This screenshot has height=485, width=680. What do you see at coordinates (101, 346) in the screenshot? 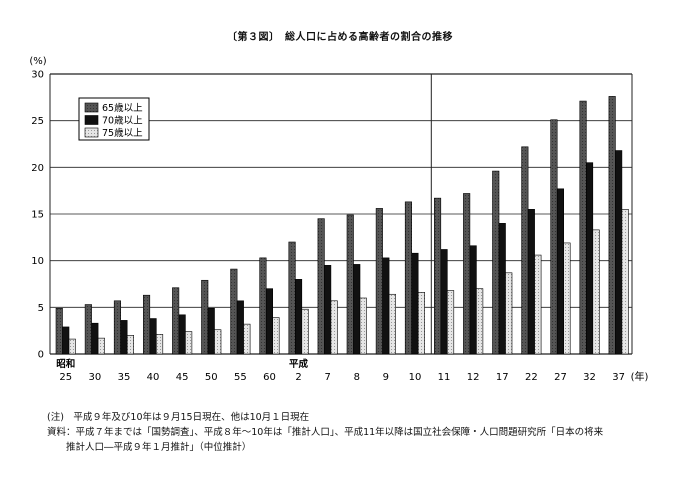
I see `bar-30-75歳以上` at bounding box center [101, 346].